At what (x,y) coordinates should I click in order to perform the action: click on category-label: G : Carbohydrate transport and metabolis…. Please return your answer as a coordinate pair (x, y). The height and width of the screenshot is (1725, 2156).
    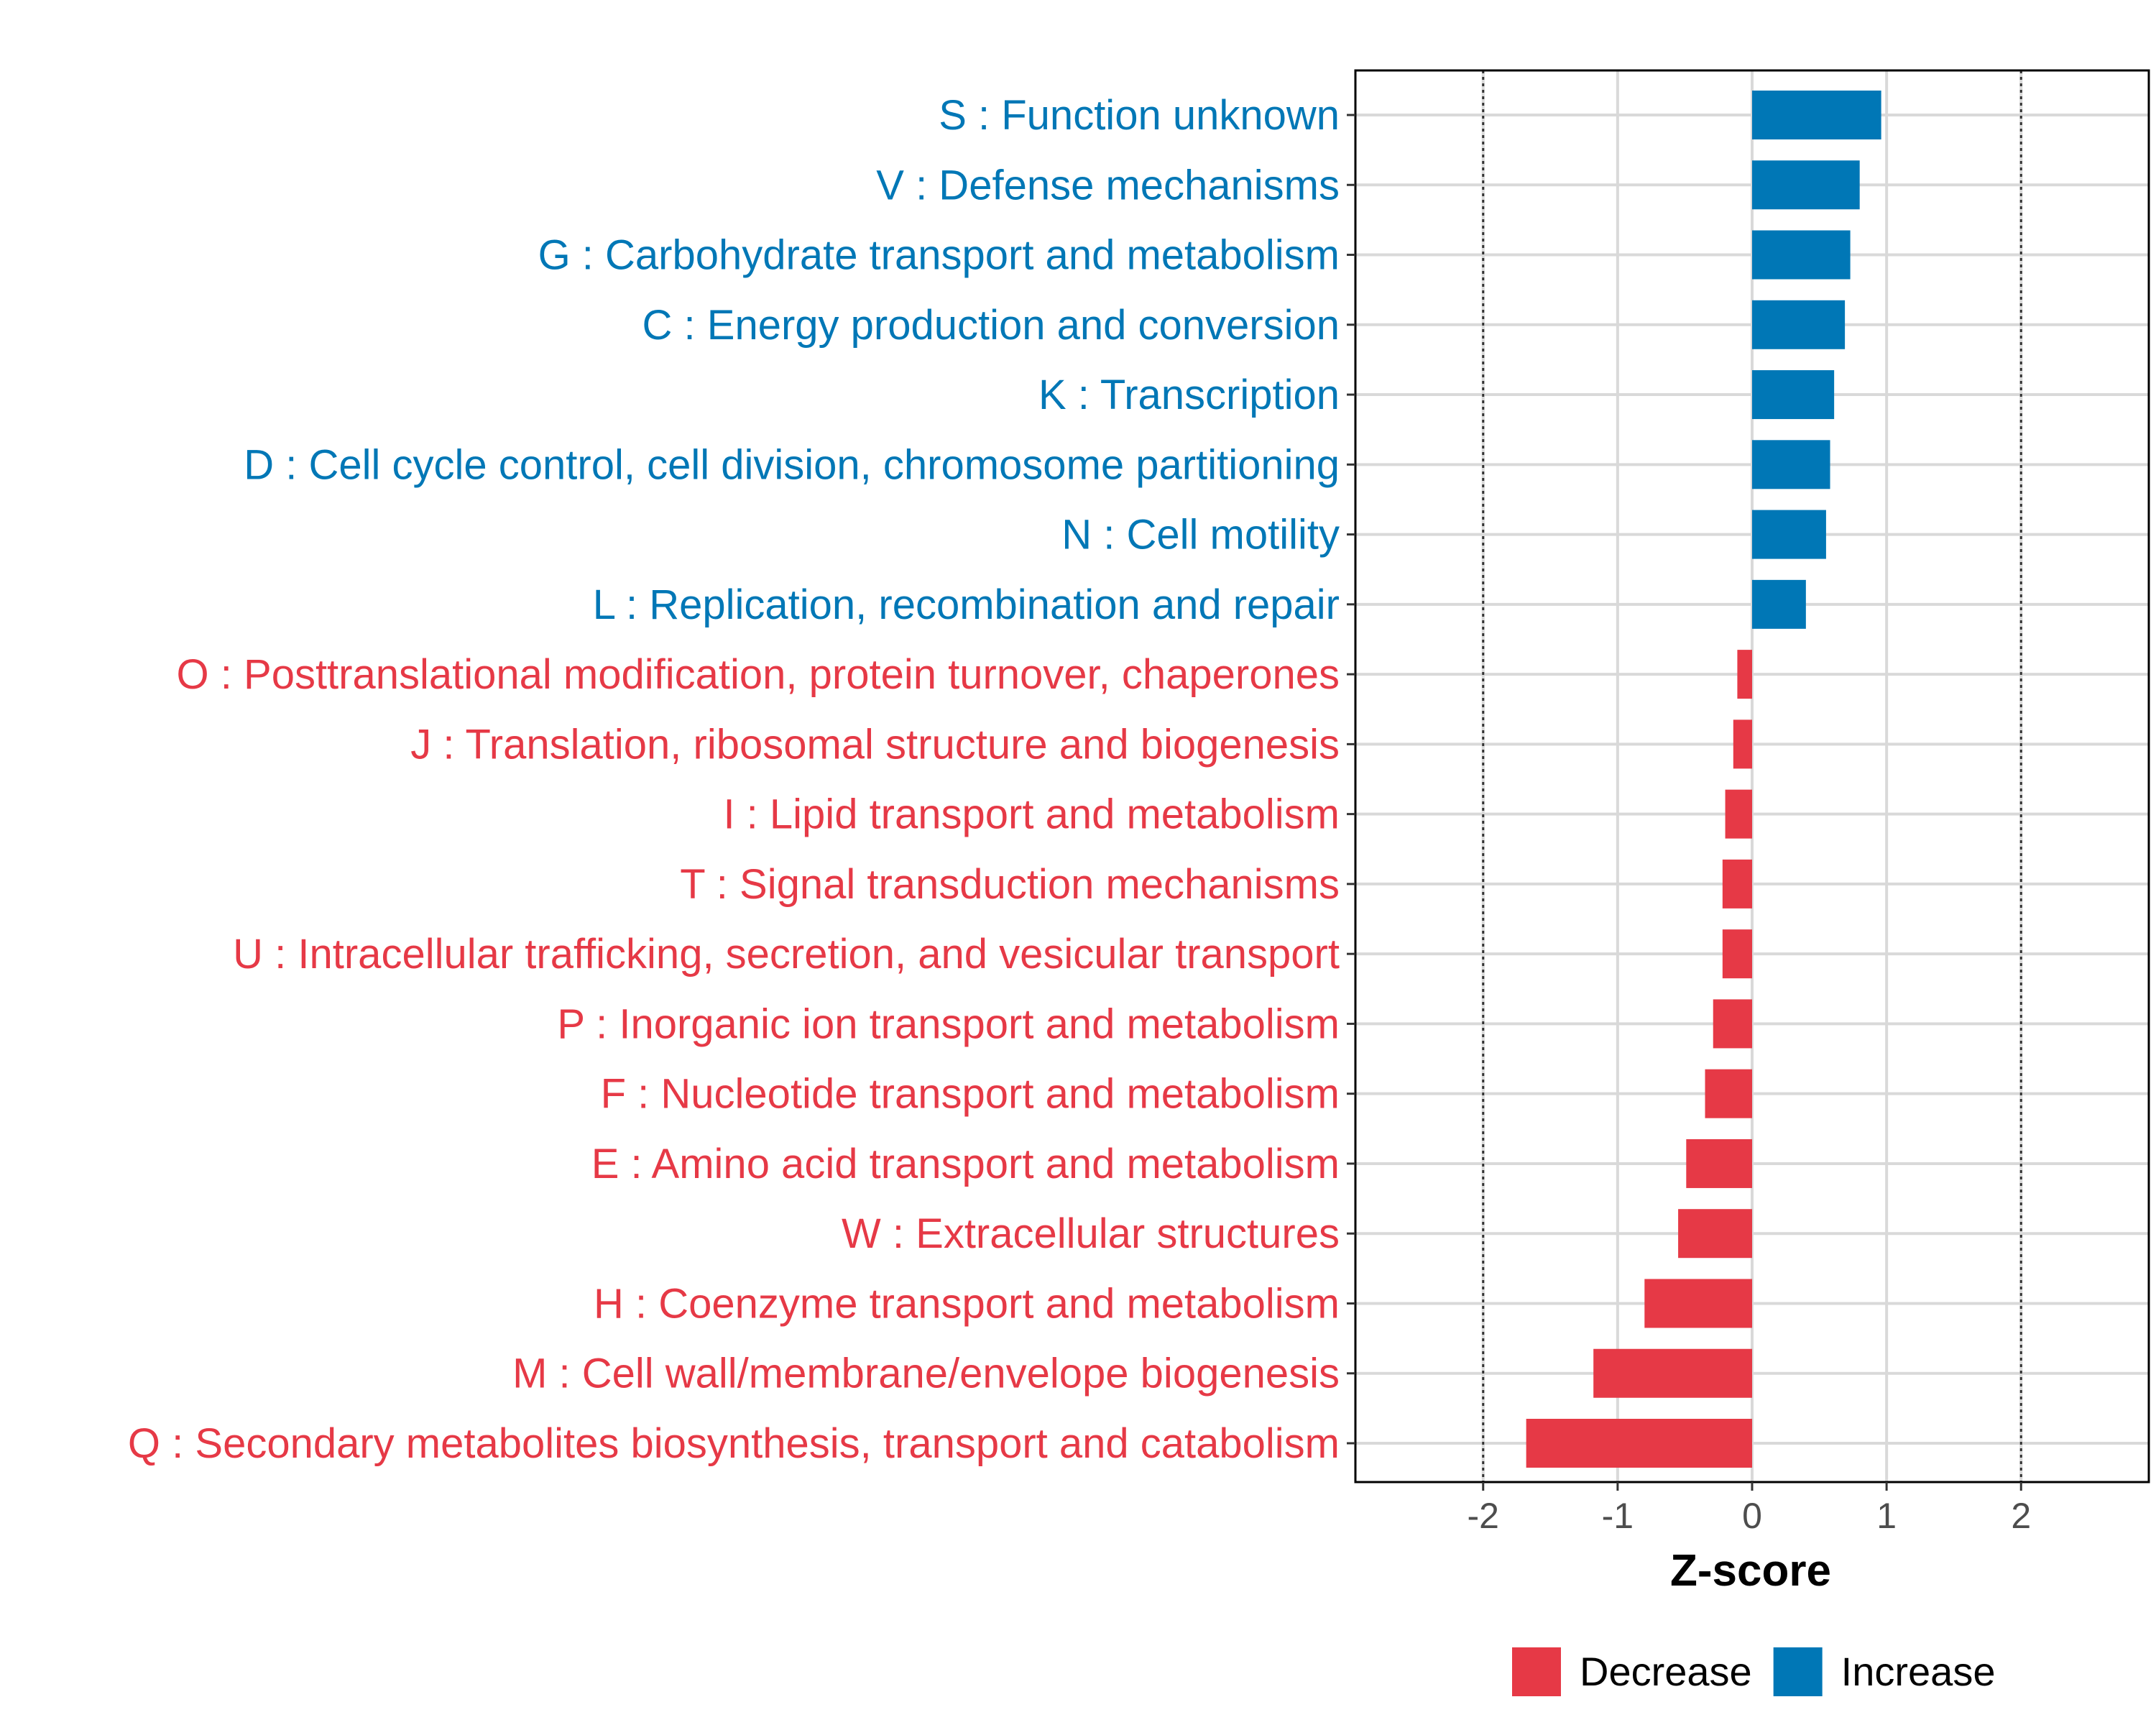
    Looking at the image, I should click on (939, 255).